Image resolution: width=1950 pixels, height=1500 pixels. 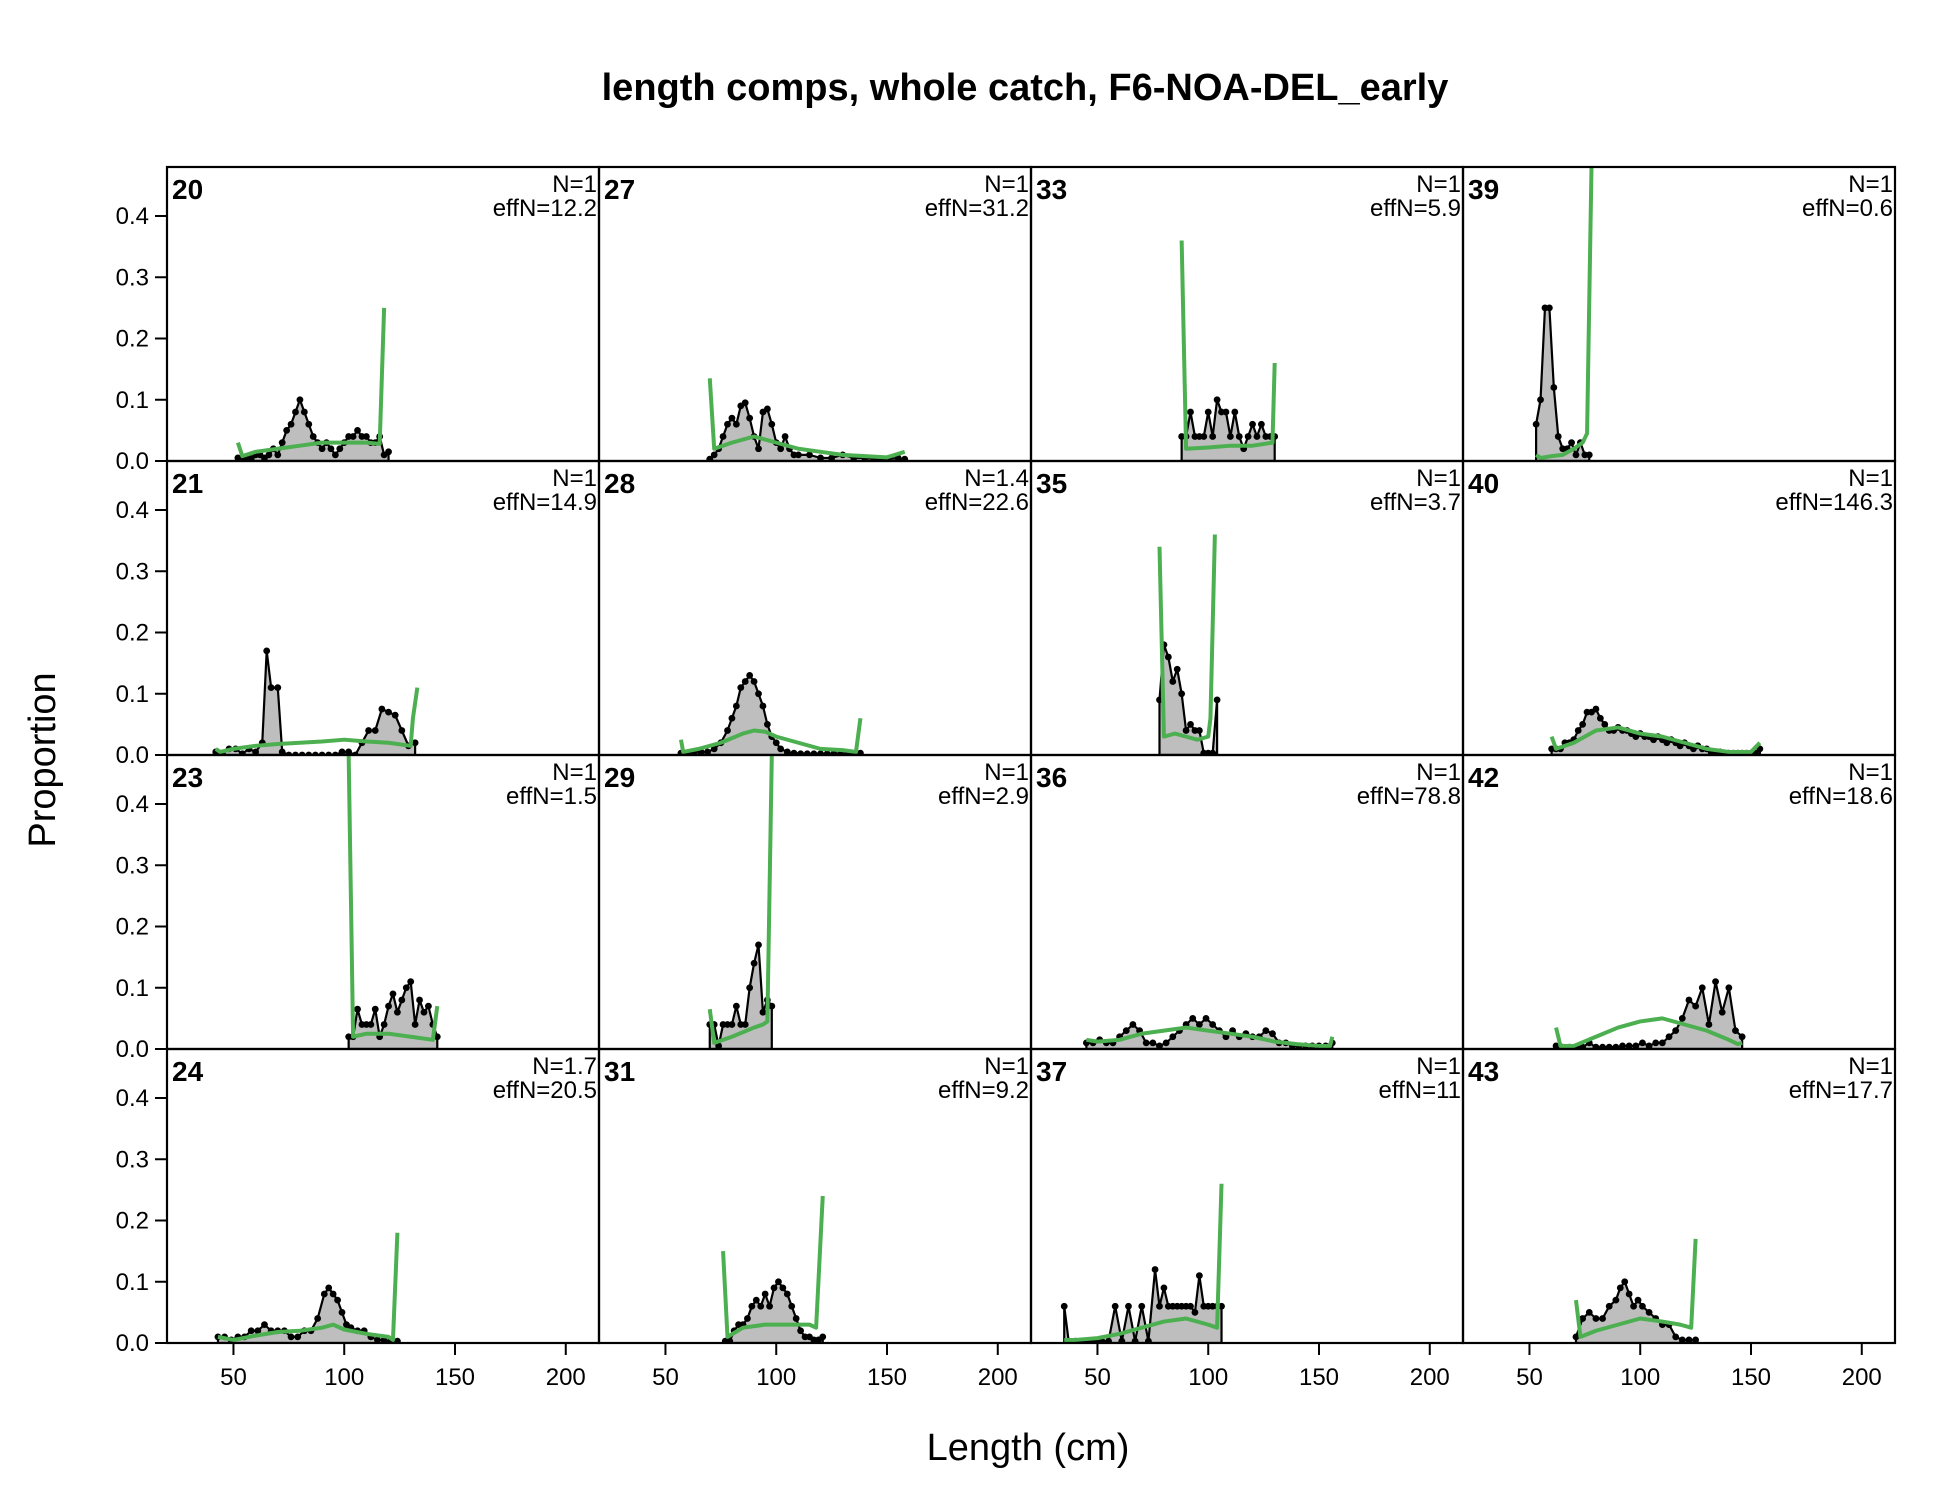 What do you see at coordinates (1051, 777) in the screenshot?
I see `panel-year-label: 36` at bounding box center [1051, 777].